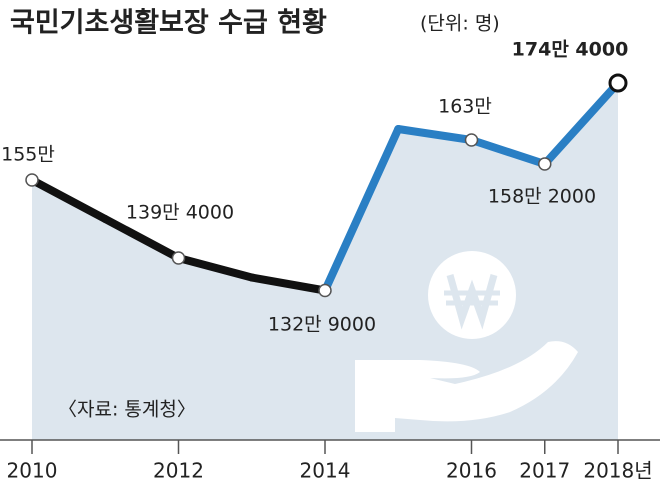 The image size is (660, 488). Describe the element at coordinates (322, 325) in the screenshot. I see `value-label: 132만 9000` at that location.